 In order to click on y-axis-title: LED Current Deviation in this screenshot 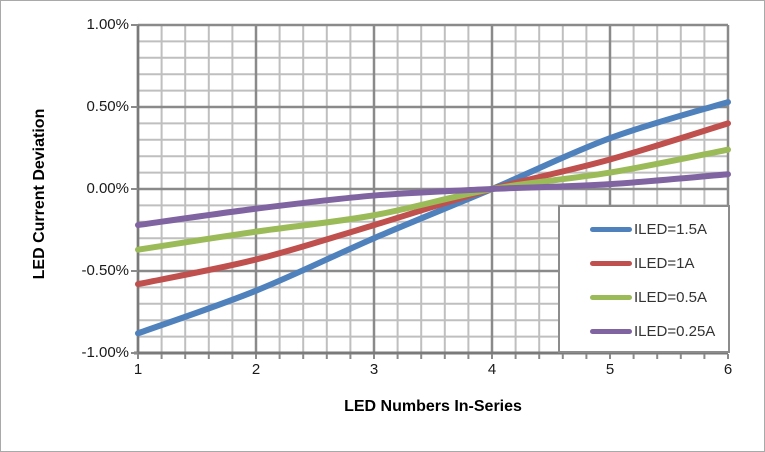, I will do `click(39, 194)`.